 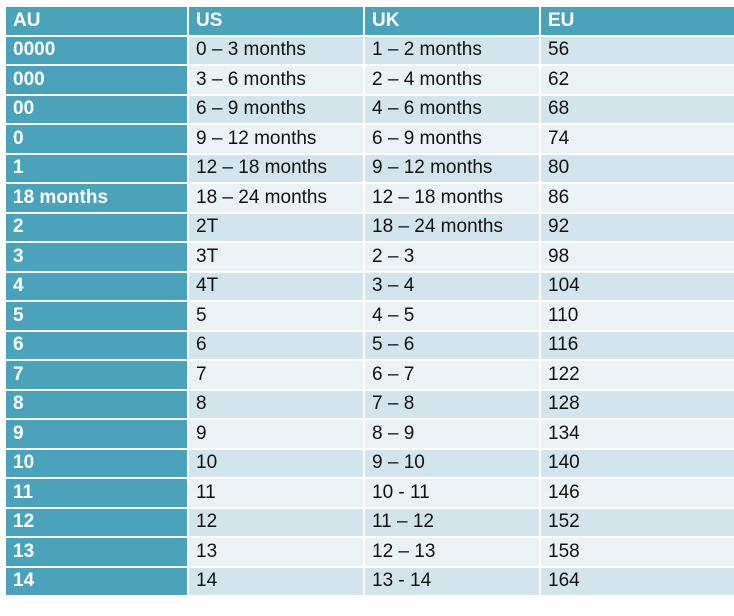 What do you see at coordinates (637, 22) in the screenshot?
I see `column-header-eu: EU` at bounding box center [637, 22].